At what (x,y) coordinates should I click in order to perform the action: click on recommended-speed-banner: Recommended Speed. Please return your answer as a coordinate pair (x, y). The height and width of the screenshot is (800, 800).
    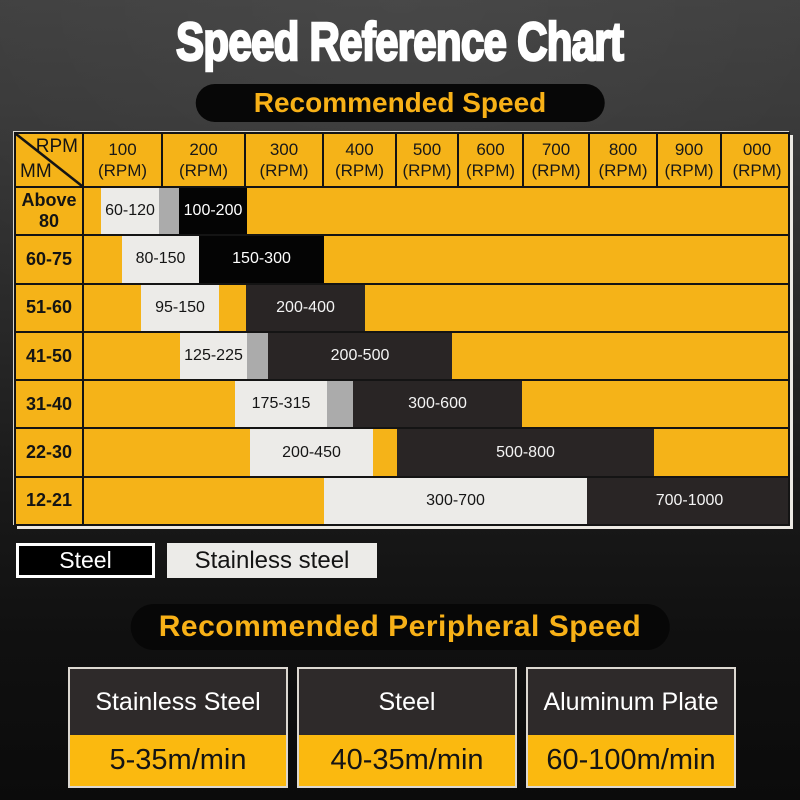
    Looking at the image, I should click on (400, 103).